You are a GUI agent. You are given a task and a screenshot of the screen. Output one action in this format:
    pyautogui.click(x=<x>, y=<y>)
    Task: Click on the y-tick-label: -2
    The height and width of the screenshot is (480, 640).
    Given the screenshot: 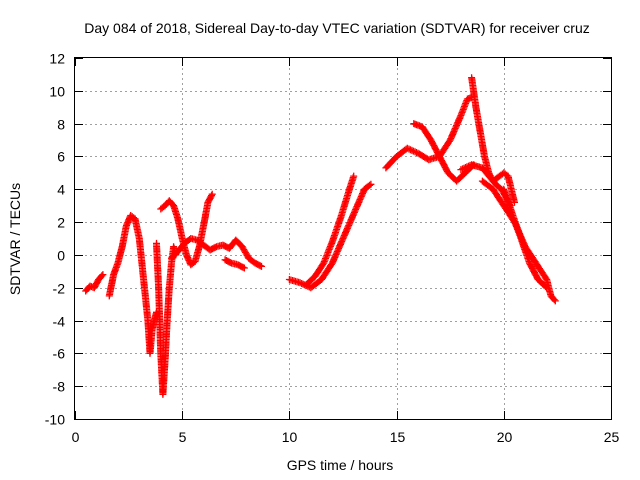 What is the action you would take?
    pyautogui.click(x=59, y=289)
    